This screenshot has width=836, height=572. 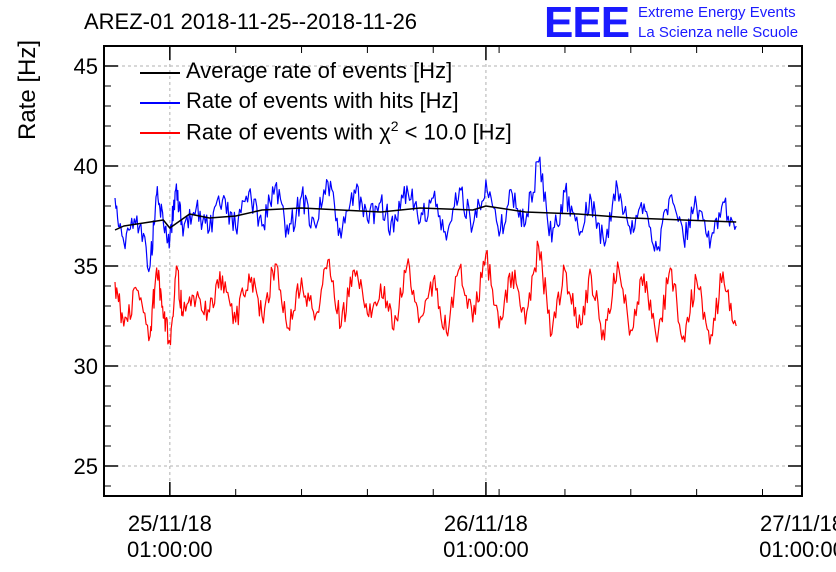 What do you see at coordinates (425, 218) in the screenshot?
I see `series-line-average` at bounding box center [425, 218].